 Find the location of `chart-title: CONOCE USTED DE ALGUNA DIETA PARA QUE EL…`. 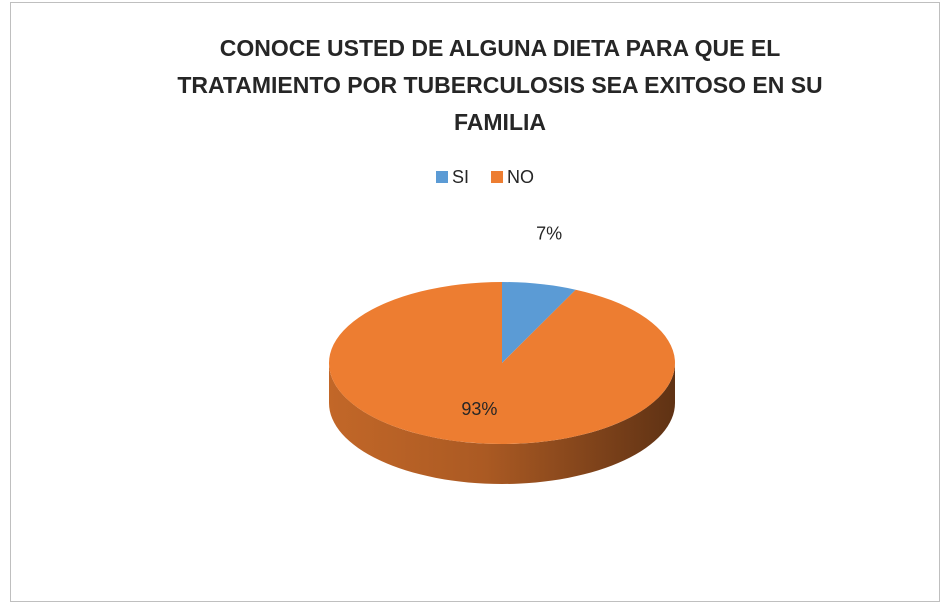

chart-title: CONOCE USTED DE ALGUNA DIETA PARA QUE EL… is located at coordinates (500, 85).